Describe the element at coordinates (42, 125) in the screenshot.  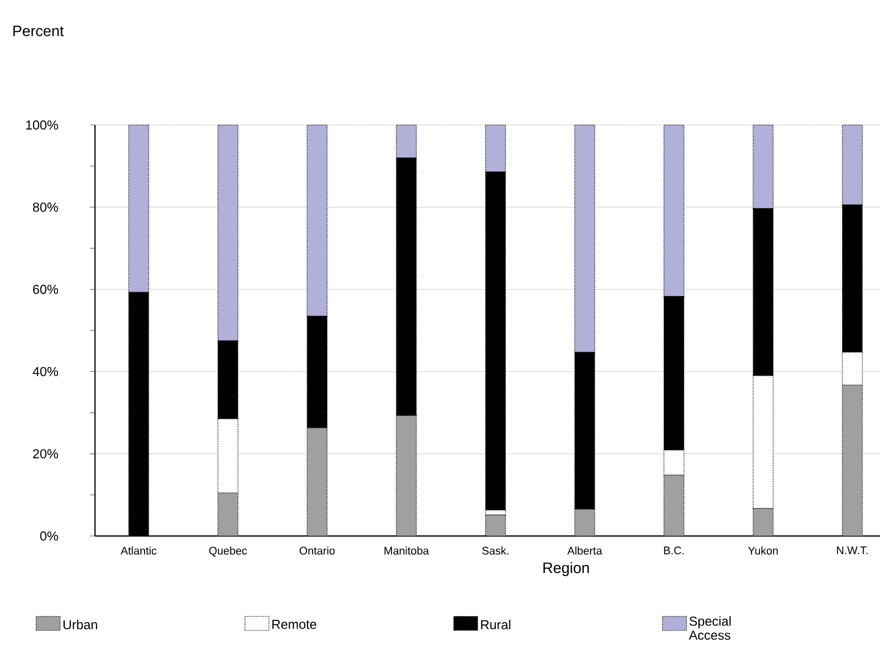
I see `y-tick-label: 100%` at that location.